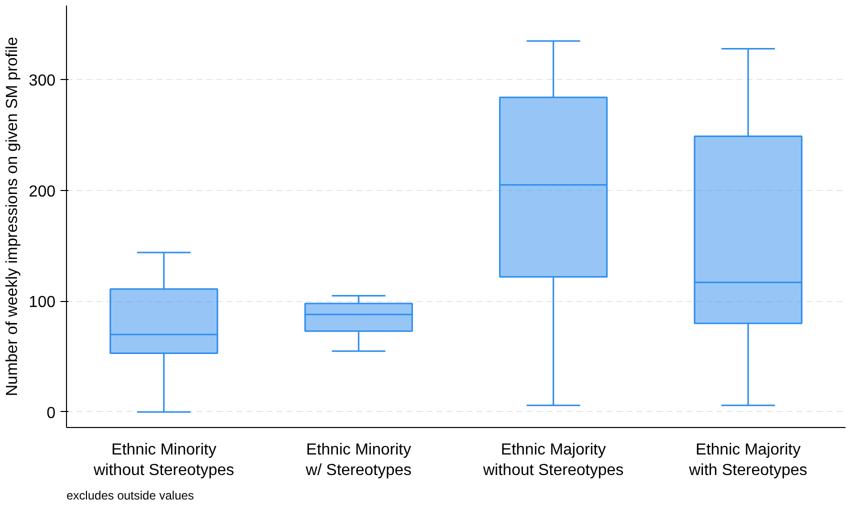 The height and width of the screenshot is (507, 855). Describe the element at coordinates (51, 413) in the screenshot. I see `y-tick-label: 0` at that location.